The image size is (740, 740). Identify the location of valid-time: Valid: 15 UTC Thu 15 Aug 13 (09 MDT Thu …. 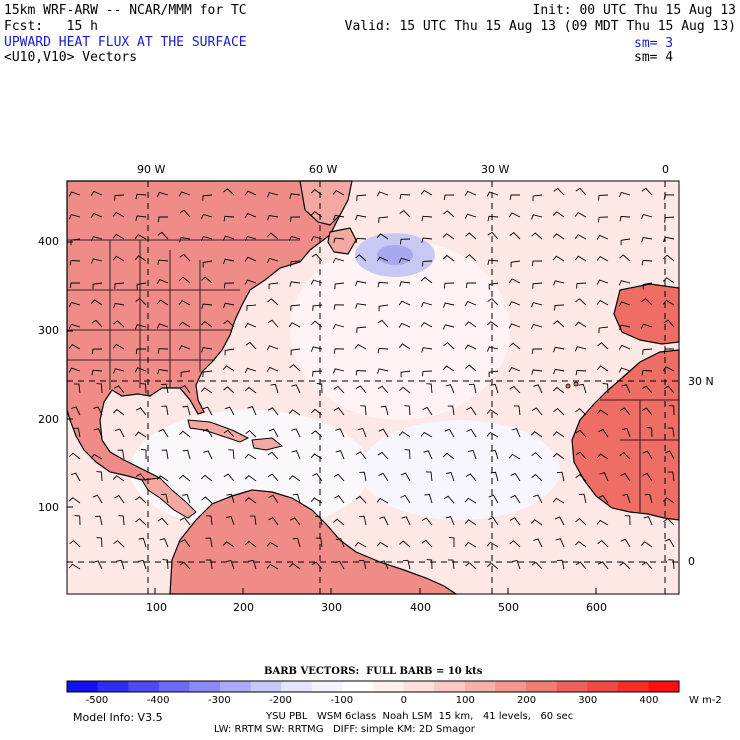
(540, 26).